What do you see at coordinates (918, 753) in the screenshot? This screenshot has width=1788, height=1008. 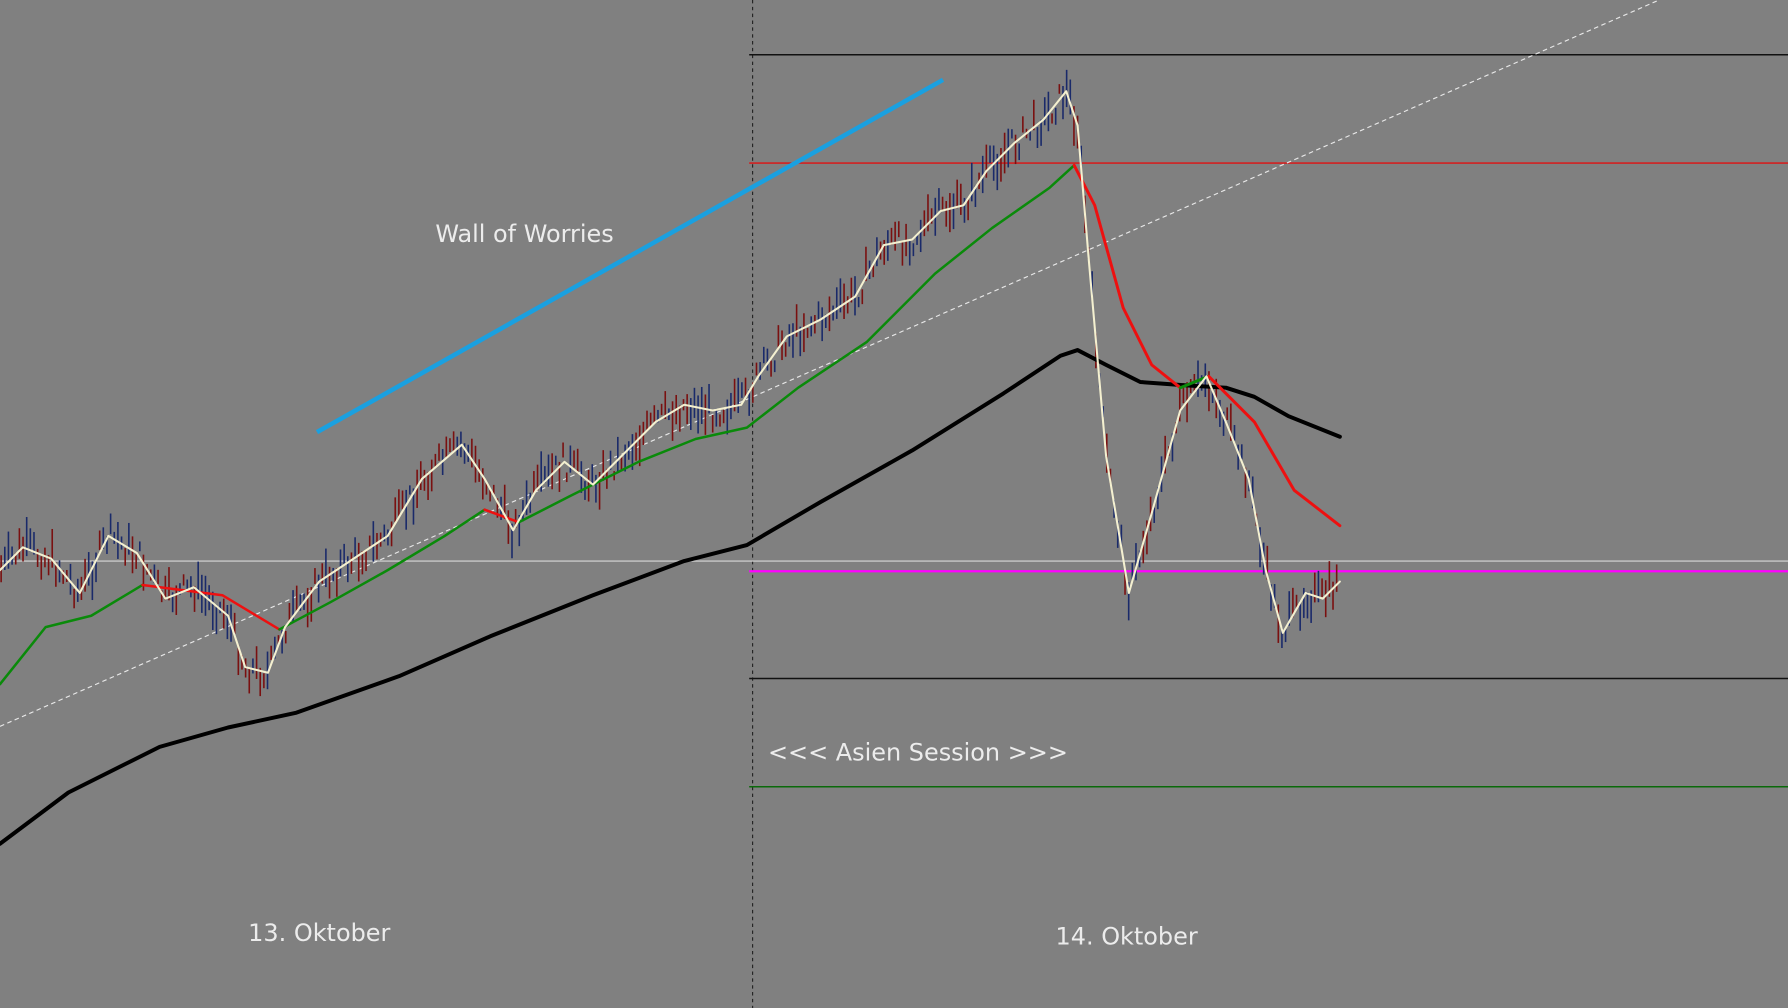 I see `annotation: <<< Asien Session >>>` at bounding box center [918, 753].